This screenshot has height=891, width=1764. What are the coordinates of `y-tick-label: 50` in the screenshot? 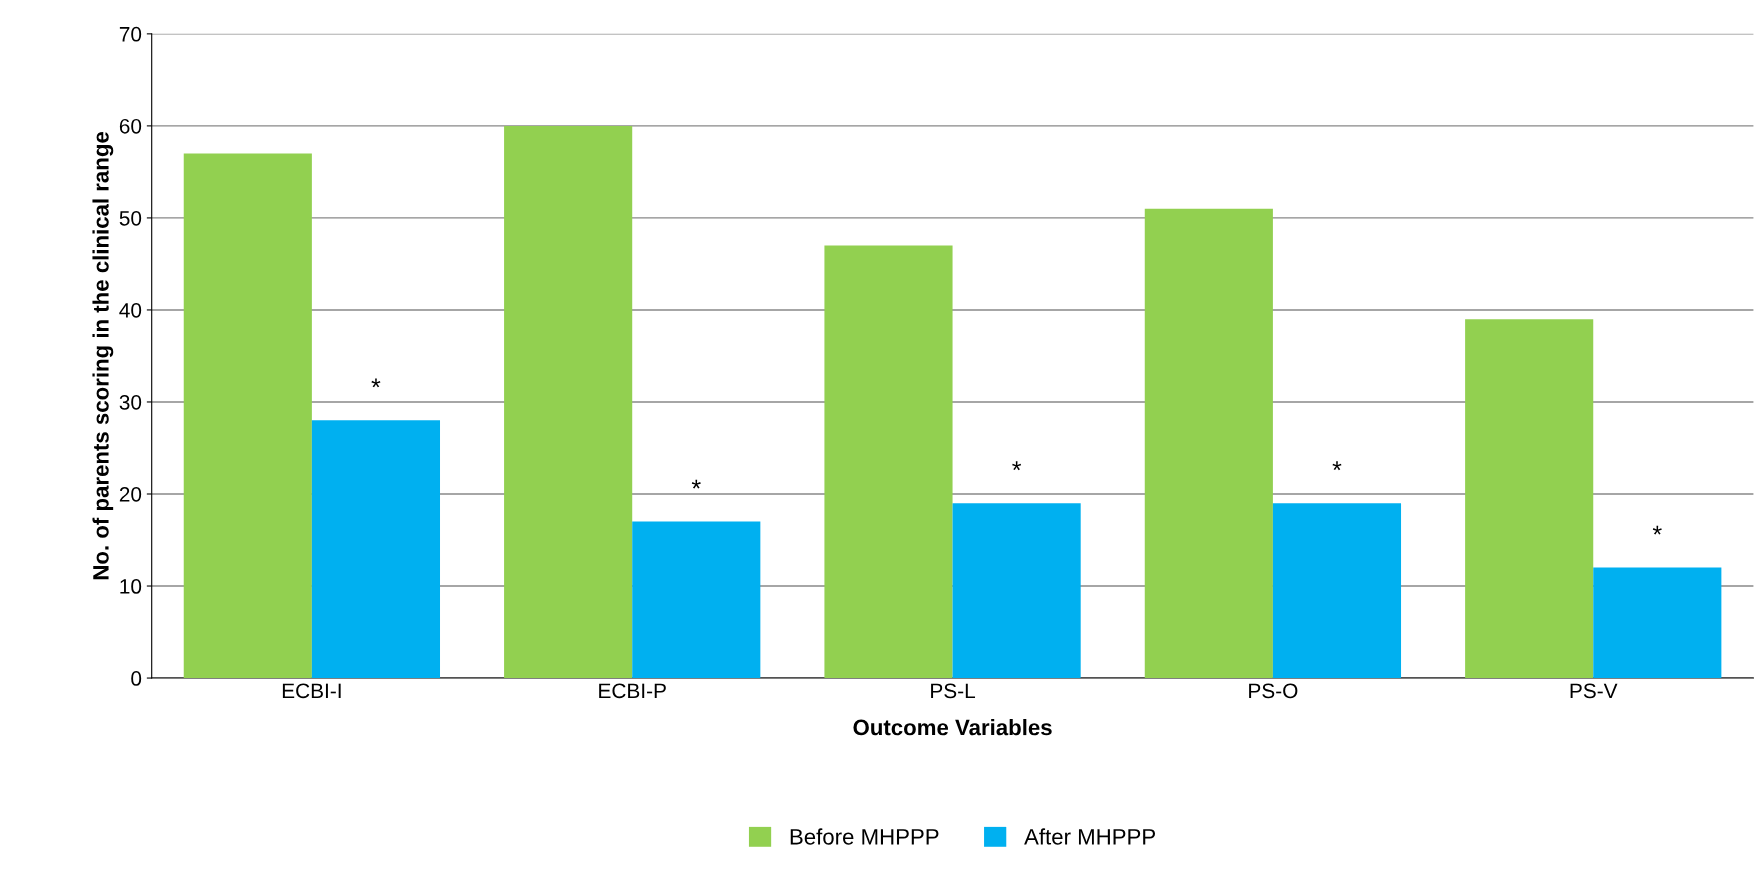 It's located at (130, 218).